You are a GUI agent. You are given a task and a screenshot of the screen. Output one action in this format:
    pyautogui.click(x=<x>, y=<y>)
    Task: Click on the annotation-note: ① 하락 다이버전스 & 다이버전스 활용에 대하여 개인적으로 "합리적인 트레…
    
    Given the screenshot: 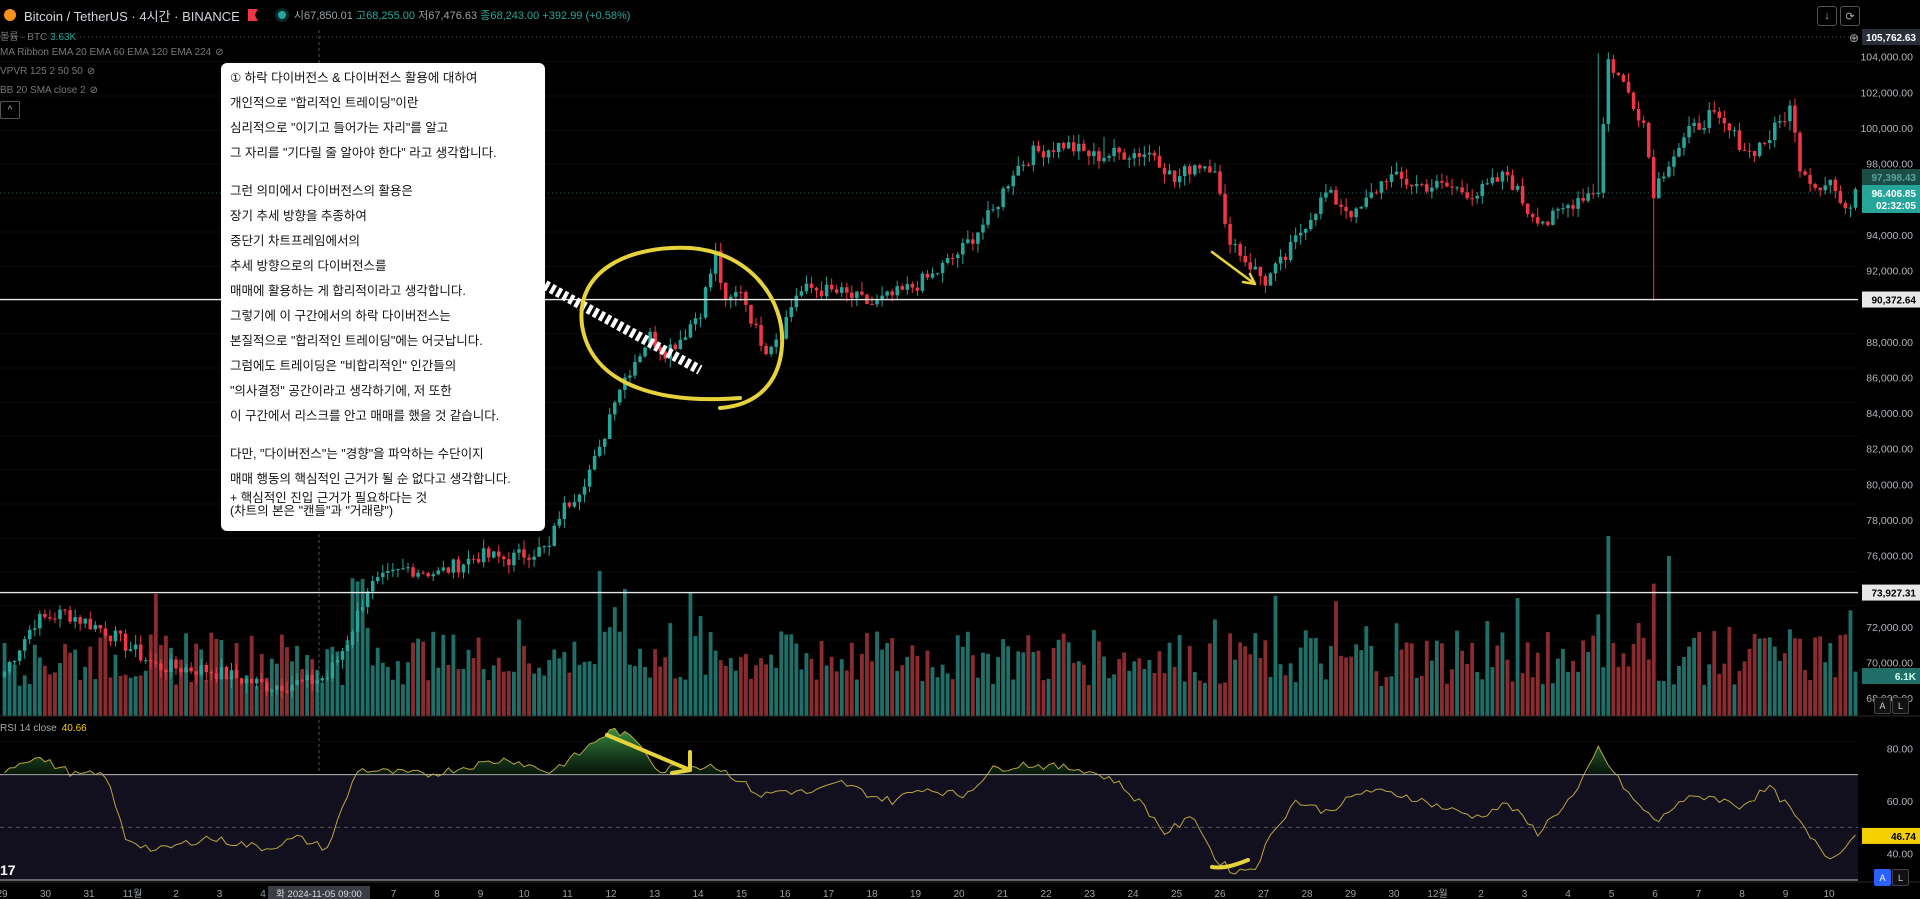 What is the action you would take?
    pyautogui.click(x=383, y=297)
    